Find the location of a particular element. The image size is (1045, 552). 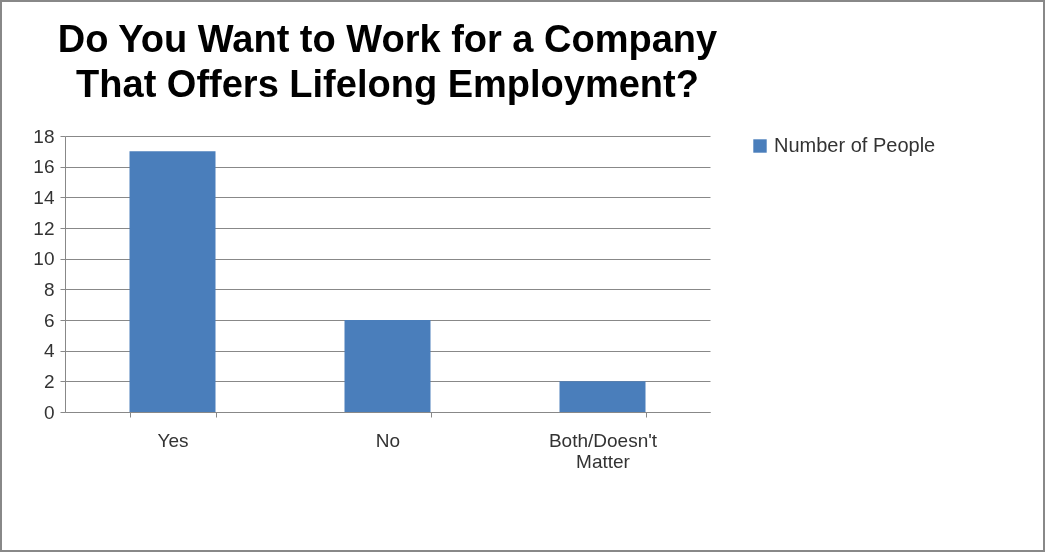

chart-title: Do You Want to Work for a Company That Offers Lifelong Employment? is located at coordinates (387, 61).